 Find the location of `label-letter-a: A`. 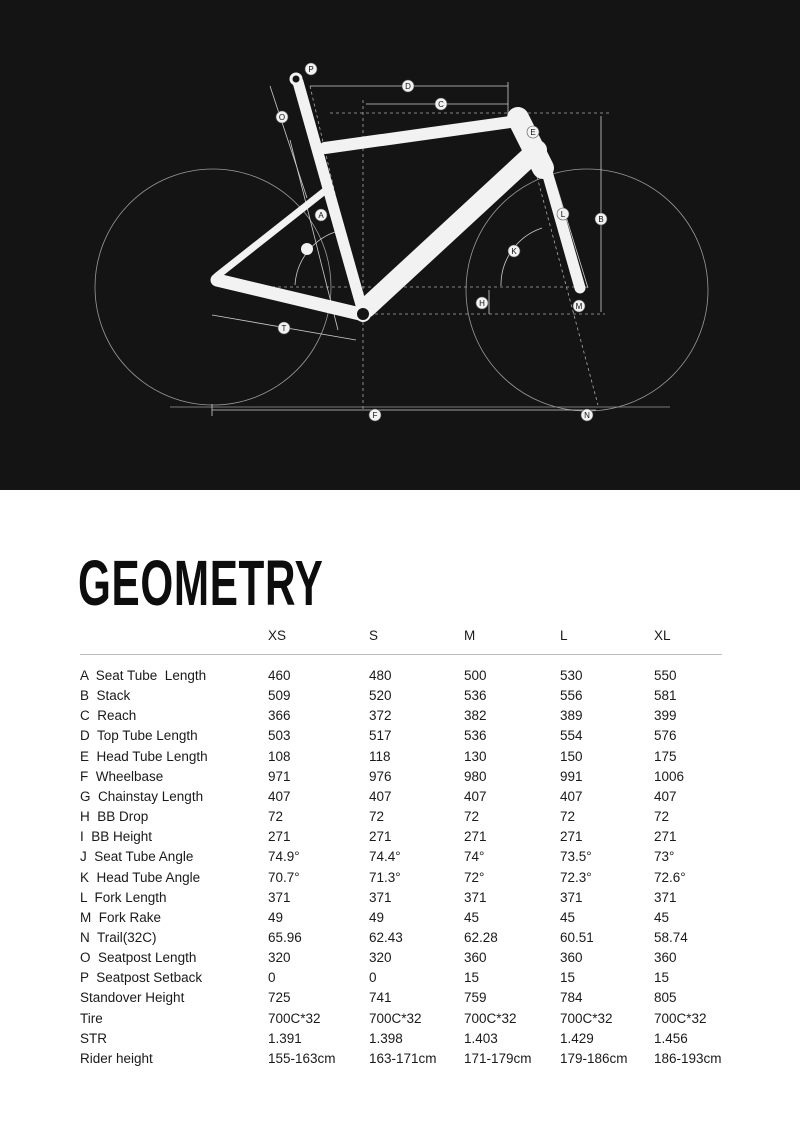

label-letter-a: A is located at coordinates (321, 215).